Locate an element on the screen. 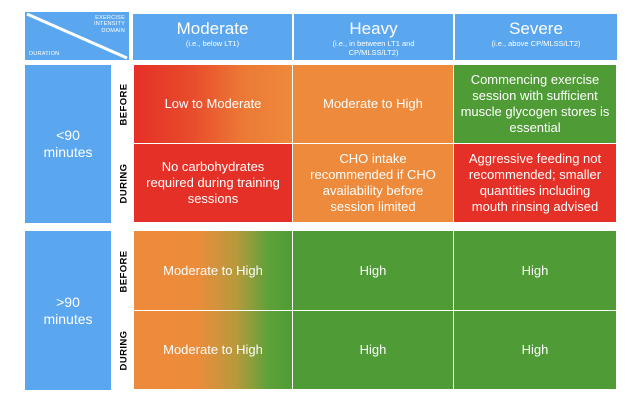 The height and width of the screenshot is (405, 635). intensity-domain-label: EXERCISE INTENSITY DOMAIN is located at coordinates (109, 24).